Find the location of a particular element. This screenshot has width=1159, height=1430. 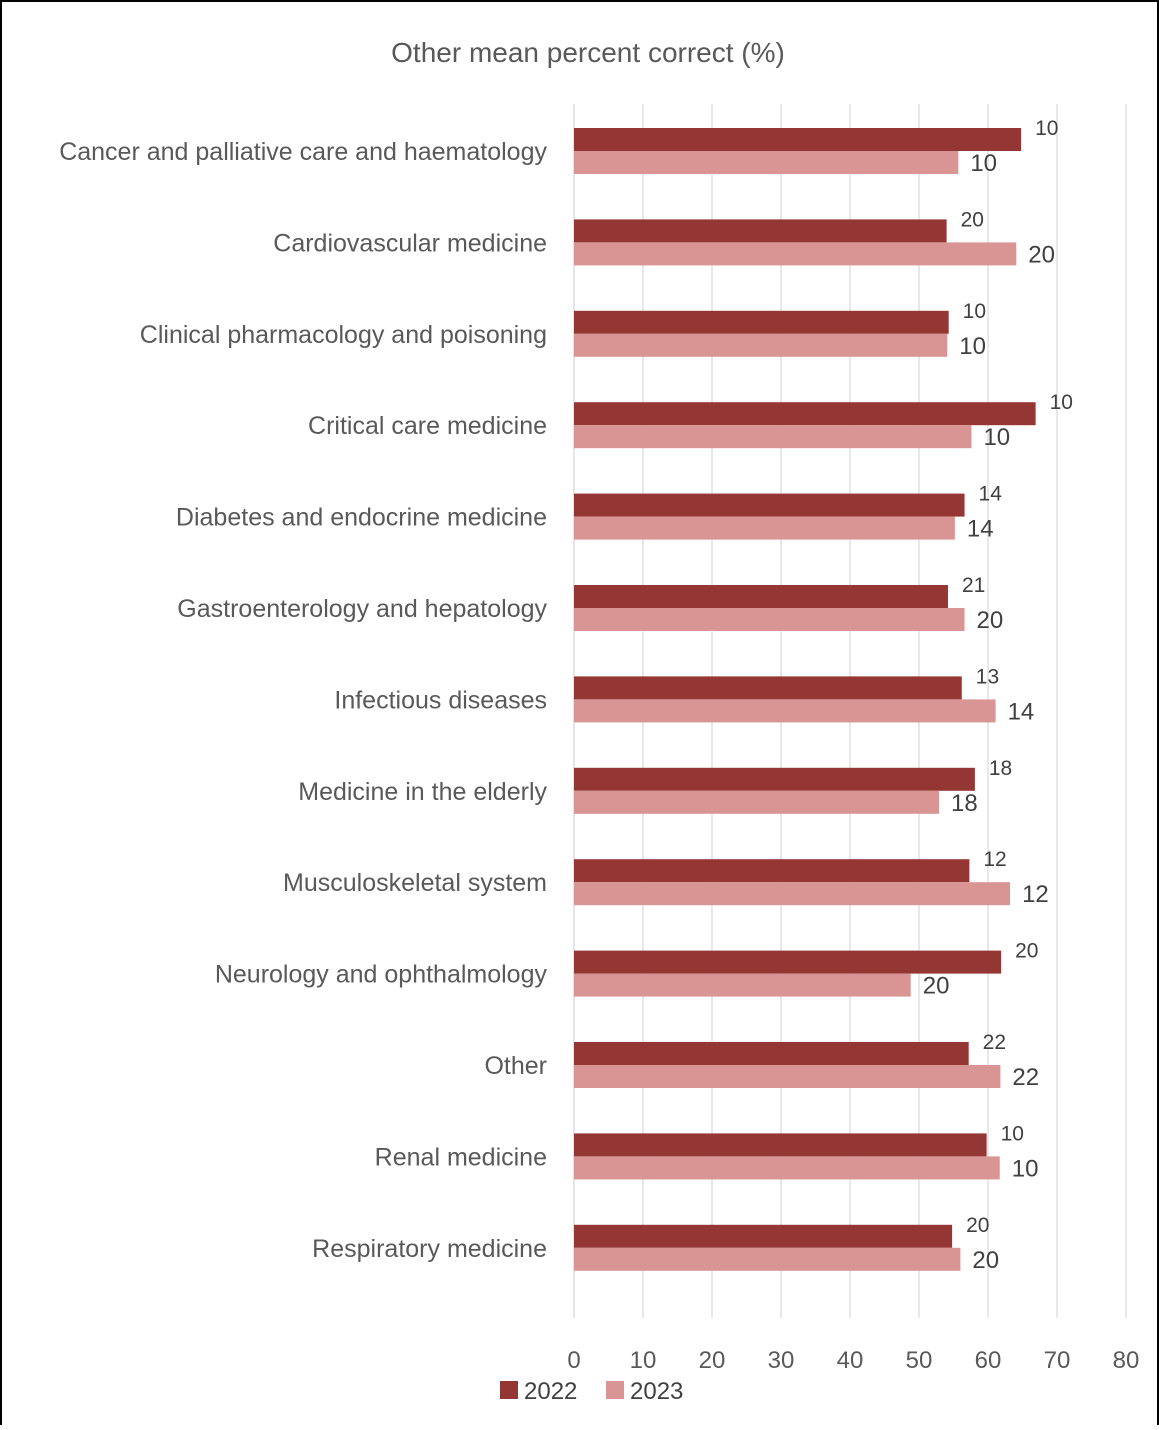

category-label: Gastroenterology and hepatology is located at coordinates (362, 609).